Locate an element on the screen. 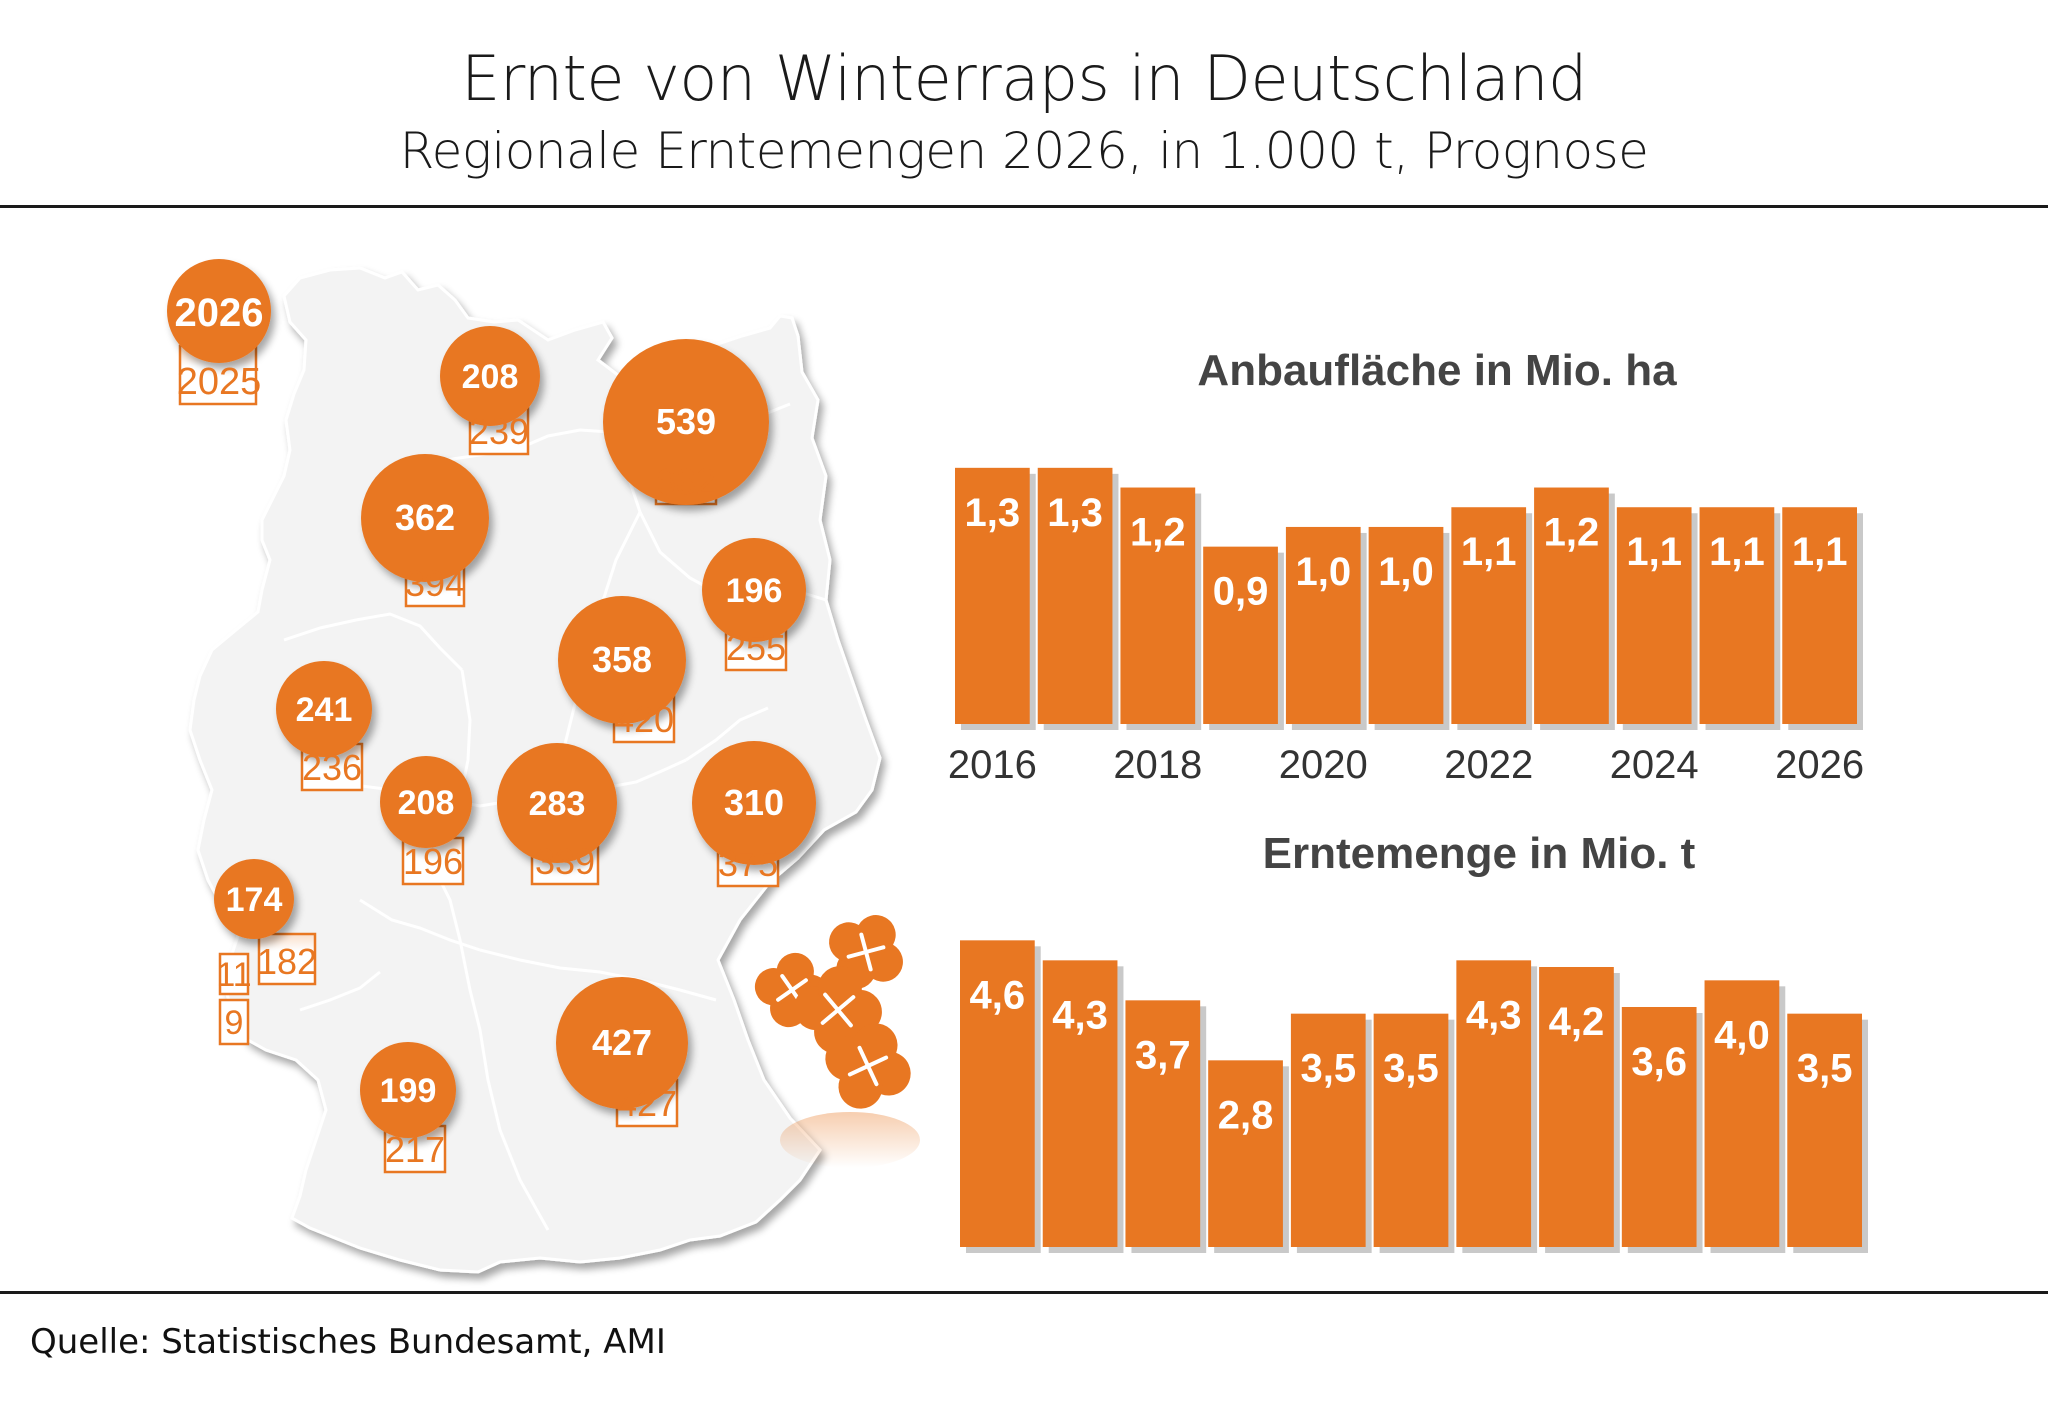 The width and height of the screenshot is (2048, 1412). region-marker: 199 217 is located at coordinates (408, 1108).